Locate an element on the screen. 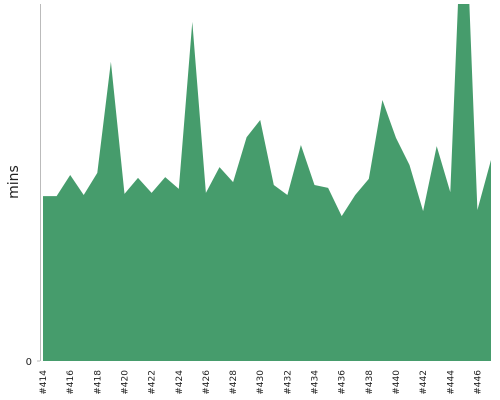 The width and height of the screenshot is (500, 400). x-tick-label: #416 is located at coordinates (71, 382).